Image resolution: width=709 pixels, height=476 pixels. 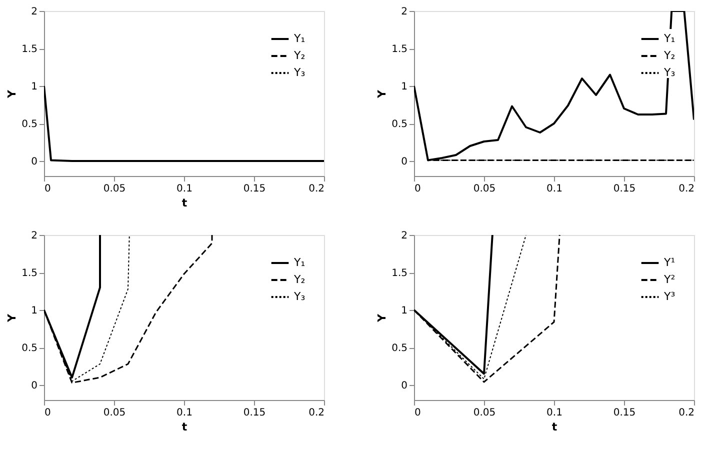 What do you see at coordinates (669, 296) in the screenshot?
I see `legend-label: Y³` at bounding box center [669, 296].